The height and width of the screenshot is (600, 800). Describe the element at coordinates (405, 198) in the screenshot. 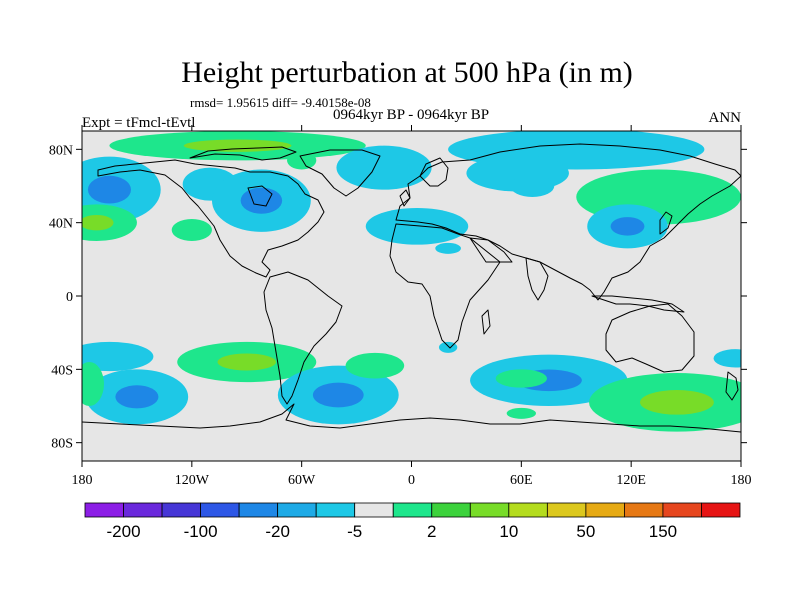

I see `coast-great-britain` at that location.